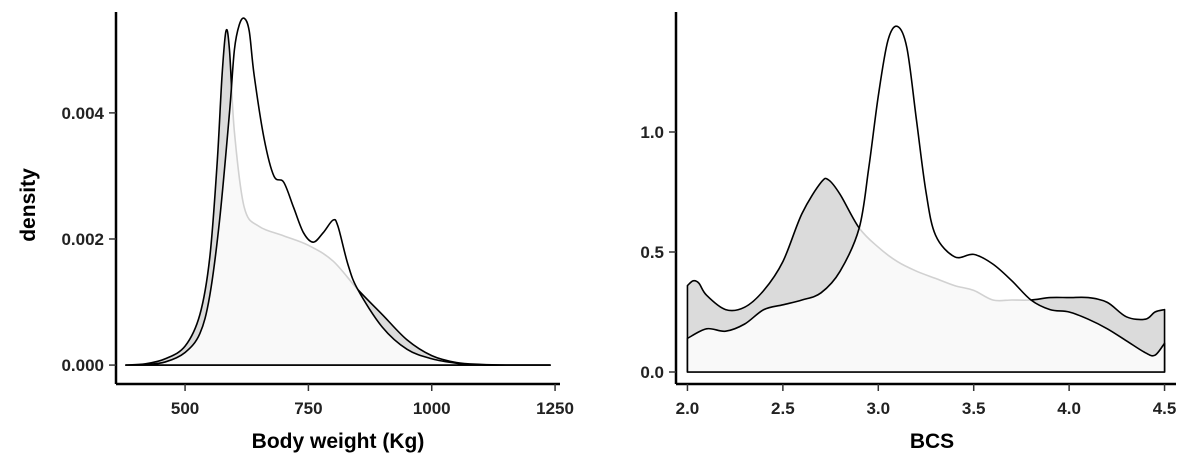 The height and width of the screenshot is (459, 1189). What do you see at coordinates (652, 132) in the screenshot?
I see `bcs-y-tick-label: 1.0` at bounding box center [652, 132].